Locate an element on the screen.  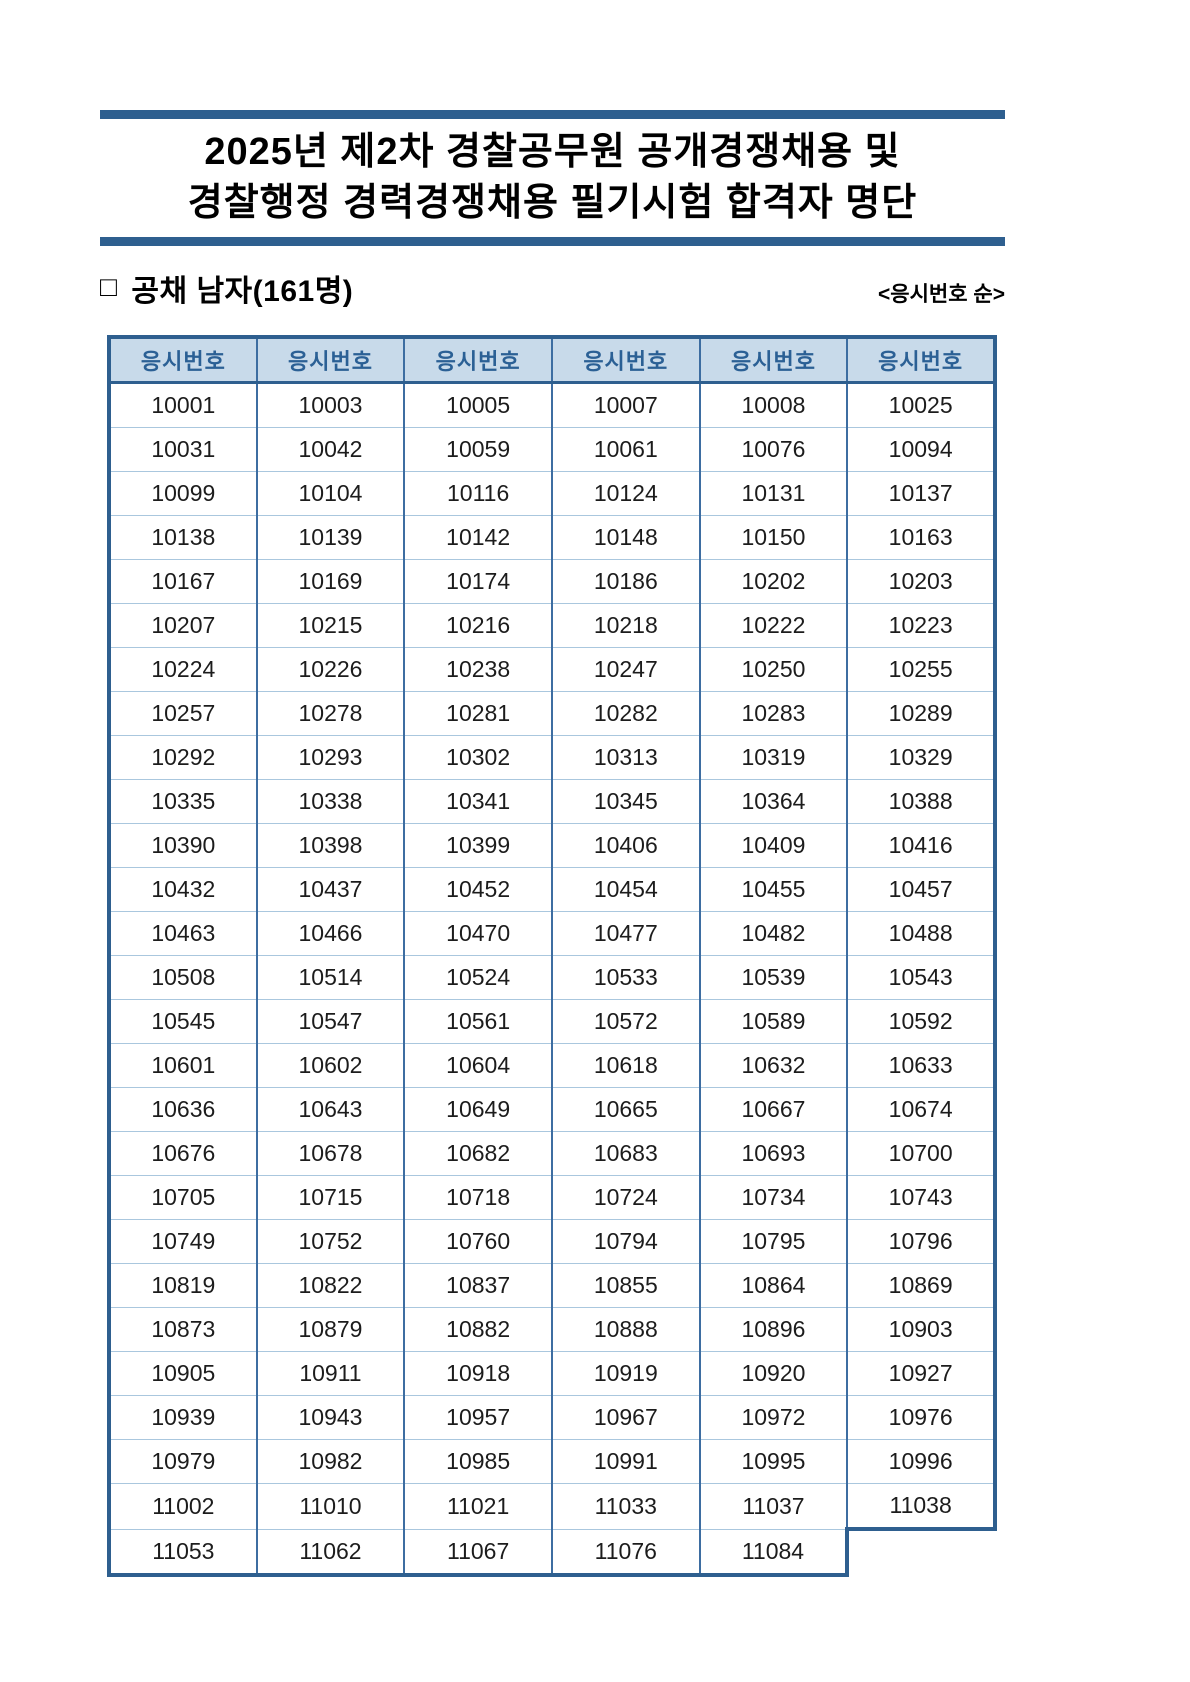
title-bottom-rule is located at coordinates (552, 241).